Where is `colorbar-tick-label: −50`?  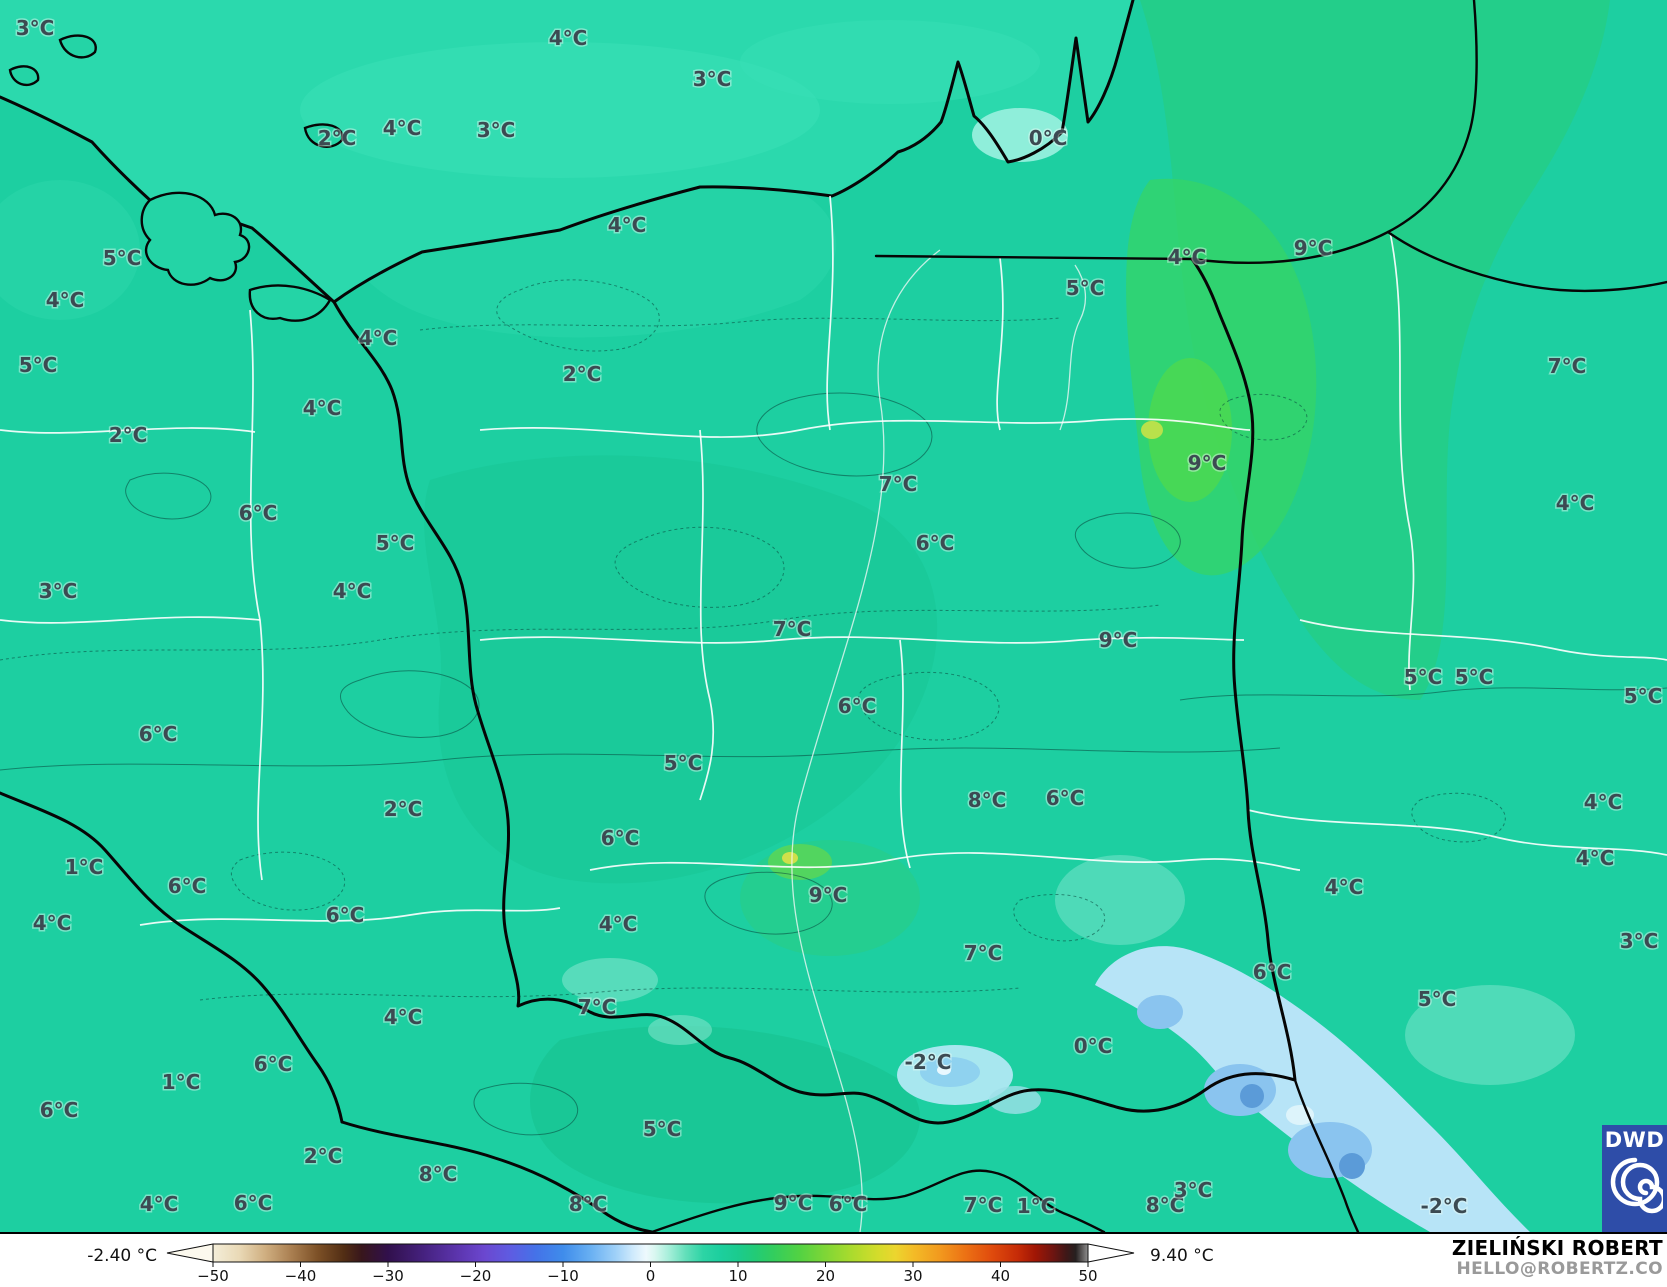 colorbar-tick-label: −50 is located at coordinates (213, 1276).